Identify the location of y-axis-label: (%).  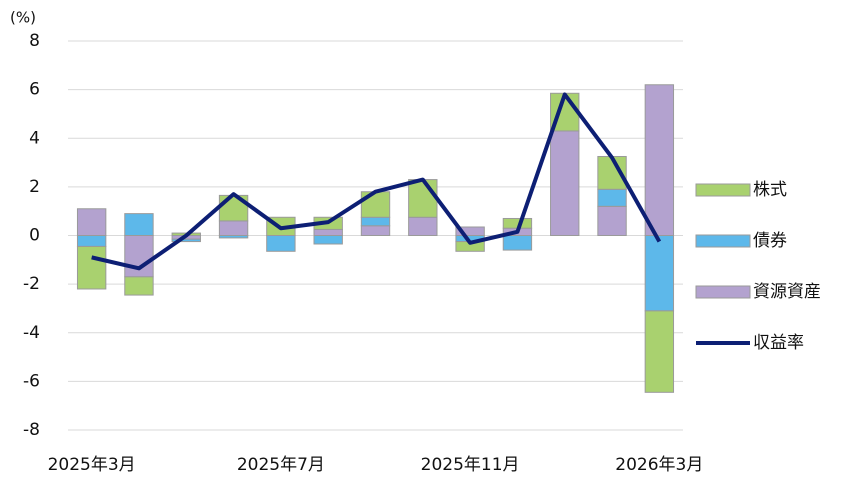
(23, 18).